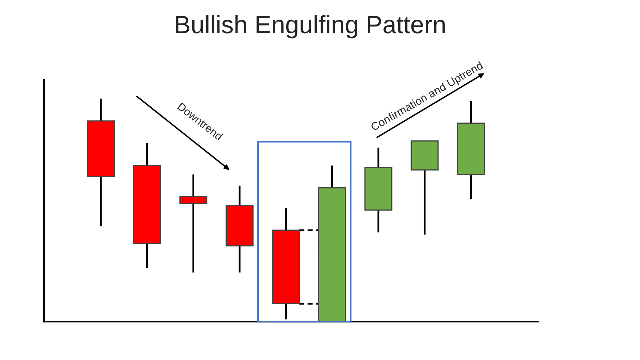 This screenshot has width=640, height=360. I want to click on candlestick, so click(194, 224).